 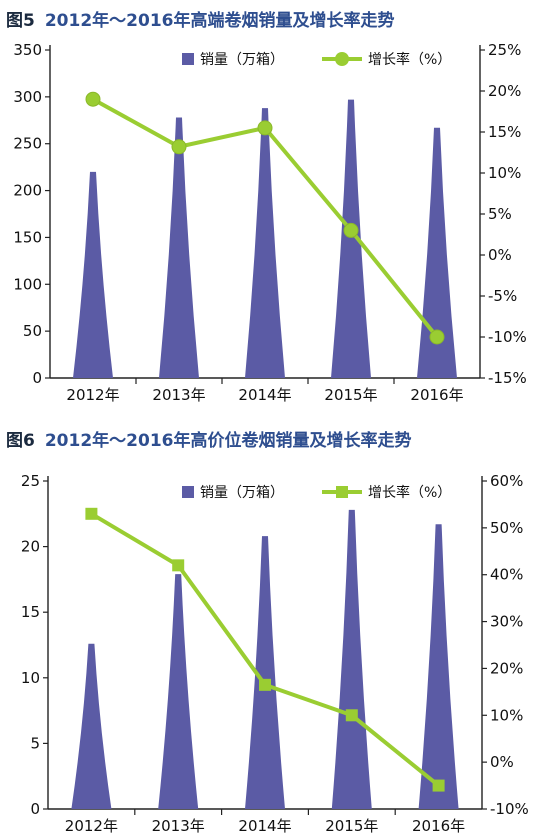 I want to click on y-tick-label: 150, so click(x=27, y=237).